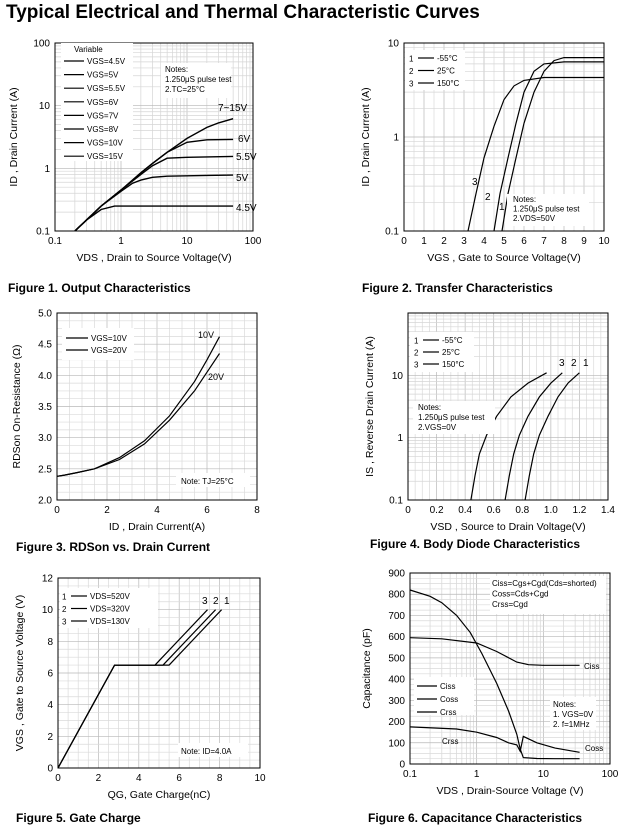 Image resolution: width=635 pixels, height=831 pixels. What do you see at coordinates (475, 818) in the screenshot?
I see `figure-6-caption: Figure 6. Capacitance Characteristics` at bounding box center [475, 818].